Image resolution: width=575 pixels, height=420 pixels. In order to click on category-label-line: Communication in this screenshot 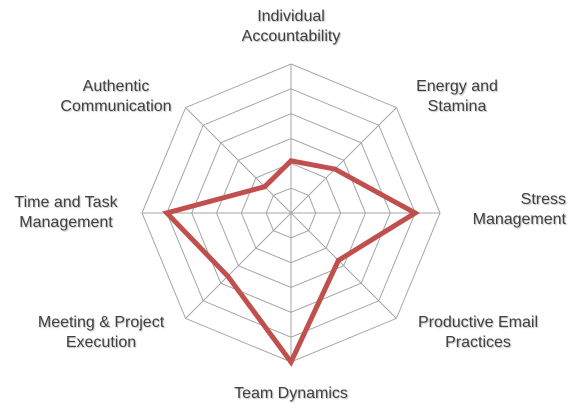, I will do `click(115, 106)`.